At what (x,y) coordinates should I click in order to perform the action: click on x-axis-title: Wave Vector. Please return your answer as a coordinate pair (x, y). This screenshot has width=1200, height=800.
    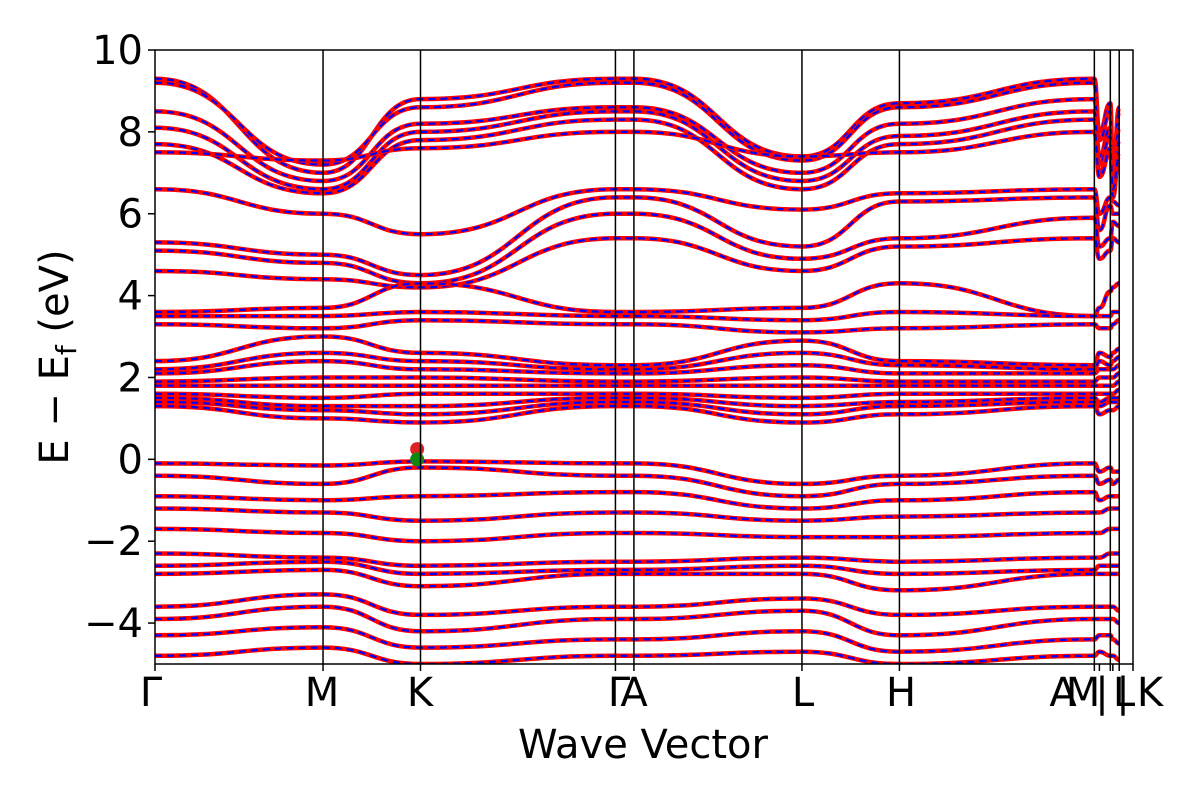
    Looking at the image, I should click on (643, 745).